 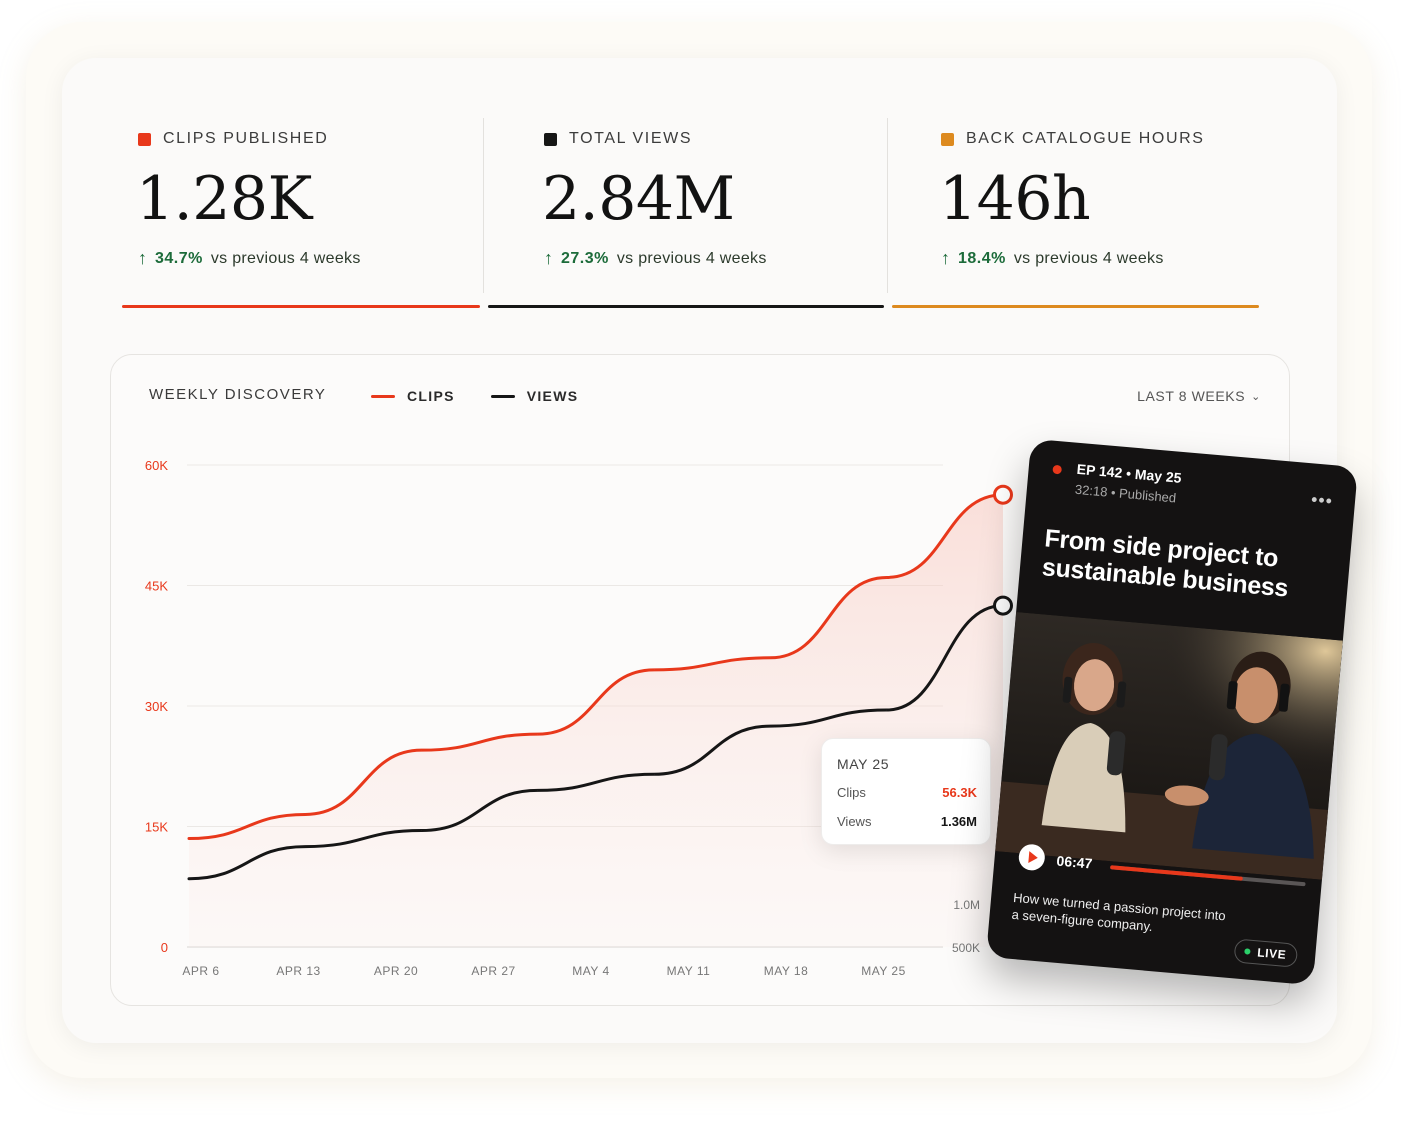 I want to click on x-tick-label: MAY 4, so click(x=590, y=971).